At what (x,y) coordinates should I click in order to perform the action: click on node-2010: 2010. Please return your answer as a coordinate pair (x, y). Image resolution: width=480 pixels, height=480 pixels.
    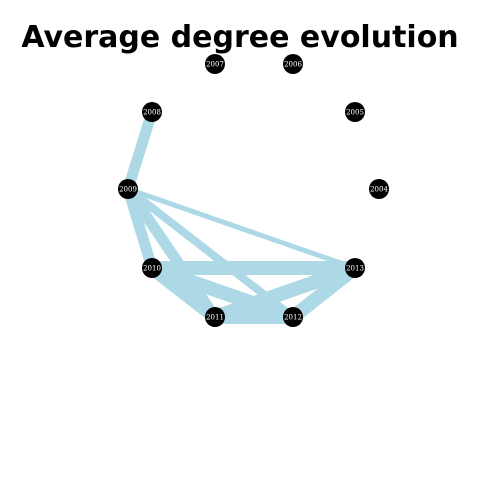
    Looking at the image, I should click on (152, 268).